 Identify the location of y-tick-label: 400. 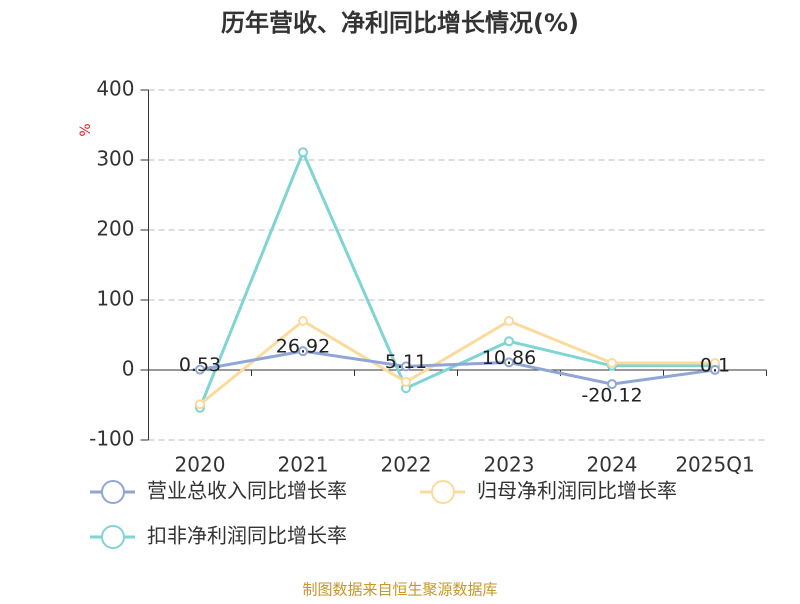
(115, 89).